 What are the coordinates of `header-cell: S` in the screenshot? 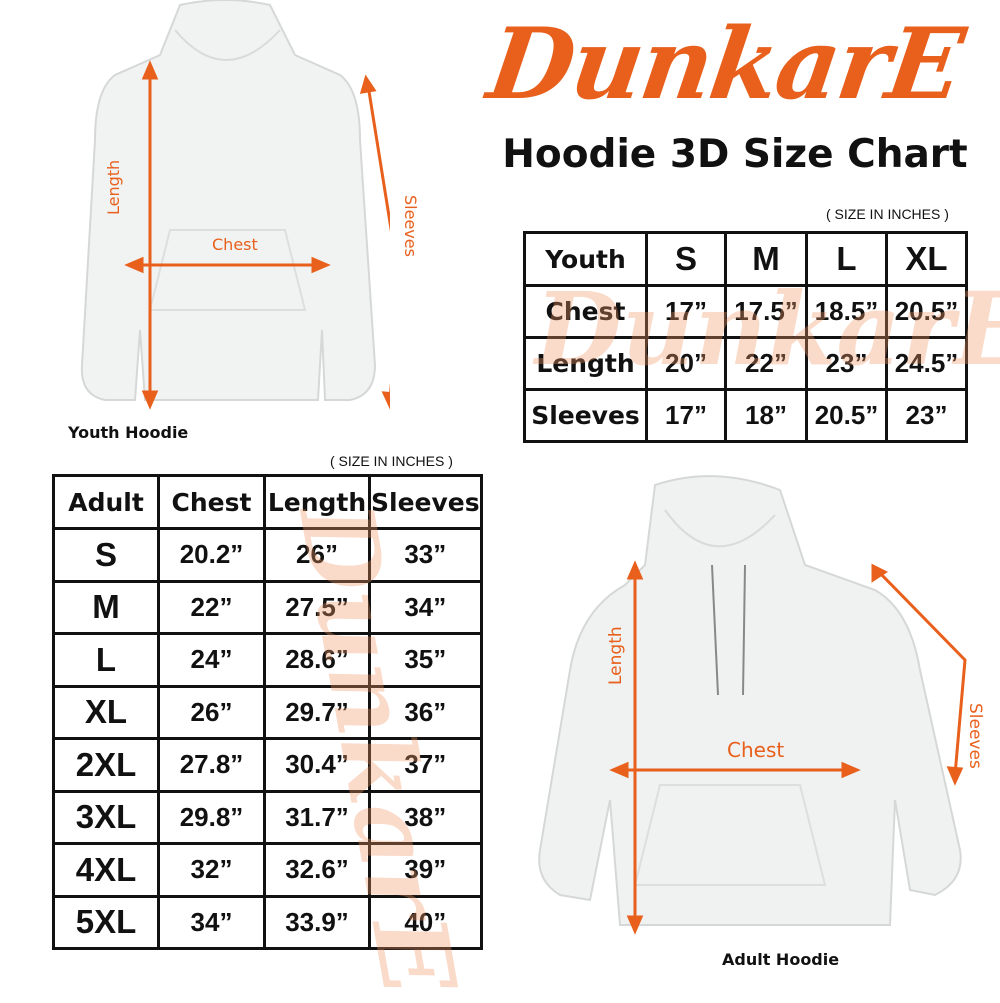 It's located at (686, 259).